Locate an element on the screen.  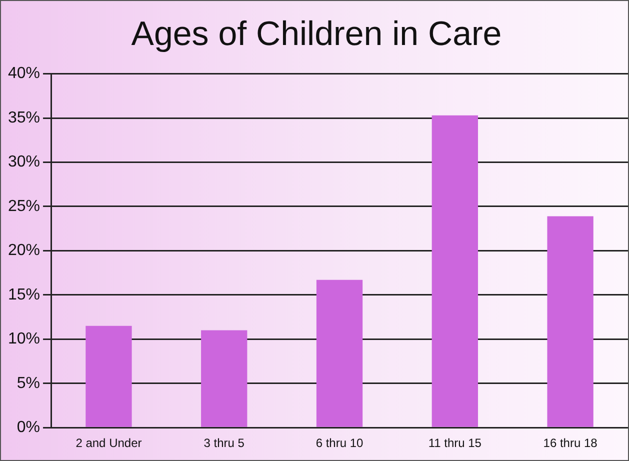
y-tick-label: 25% is located at coordinates (24, 206).